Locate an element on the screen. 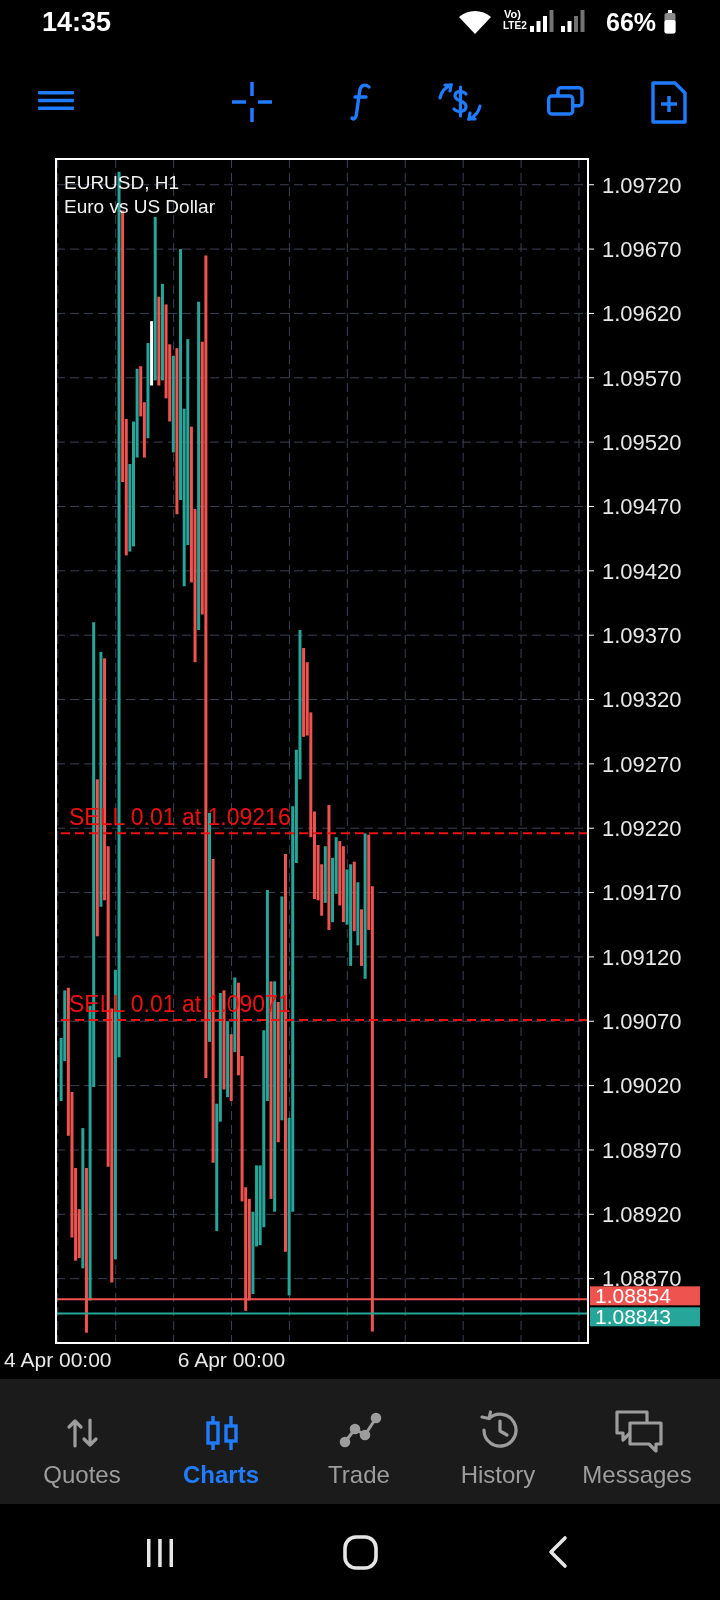  text: Trade is located at coordinates (359, 1474).